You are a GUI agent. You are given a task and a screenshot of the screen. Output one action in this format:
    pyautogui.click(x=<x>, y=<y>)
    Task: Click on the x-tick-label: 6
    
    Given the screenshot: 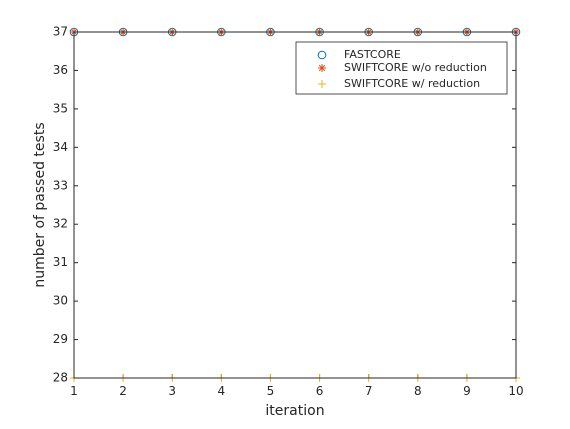 What is the action you would take?
    pyautogui.click(x=320, y=391)
    